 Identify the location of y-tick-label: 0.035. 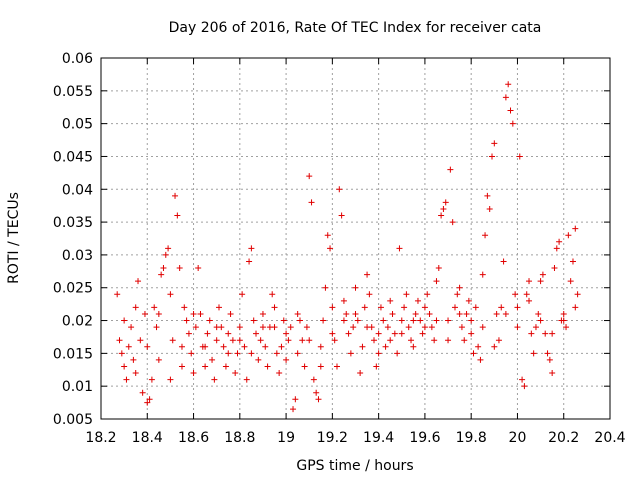
(73, 223).